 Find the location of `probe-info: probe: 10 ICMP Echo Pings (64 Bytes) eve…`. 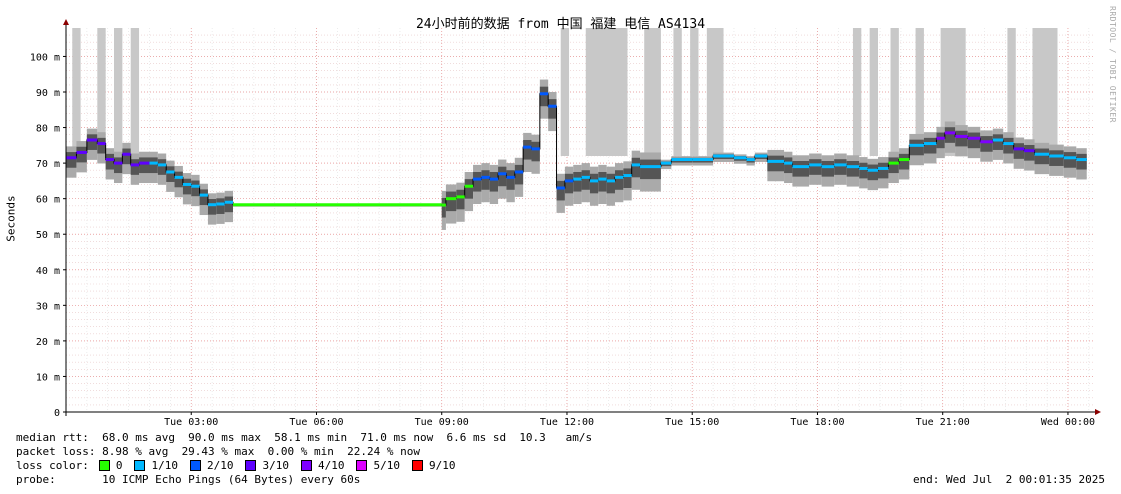

probe-info: probe: 10 ICMP Echo Pings (64 Bytes) eve… is located at coordinates (188, 479).